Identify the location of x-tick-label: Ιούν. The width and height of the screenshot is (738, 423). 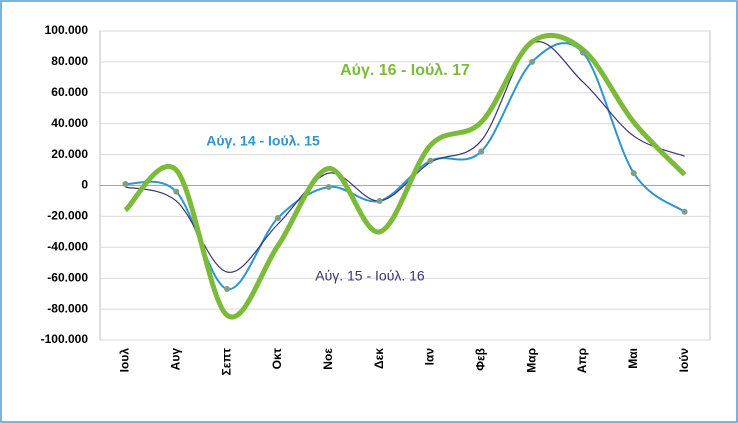
(684, 360).